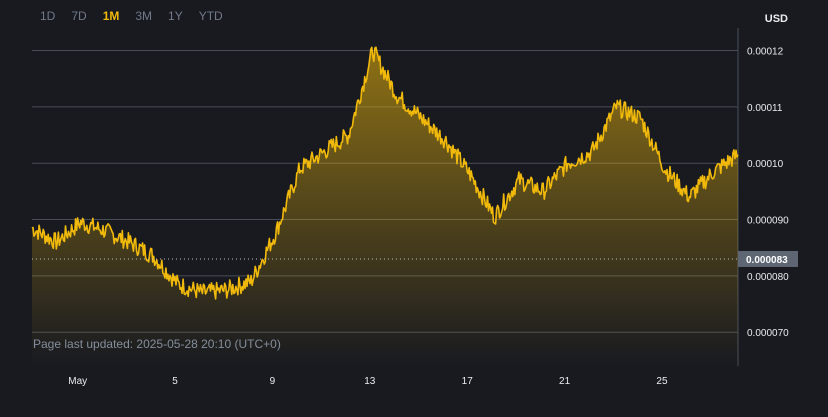  I want to click on x-tick-label: 17, so click(468, 381).